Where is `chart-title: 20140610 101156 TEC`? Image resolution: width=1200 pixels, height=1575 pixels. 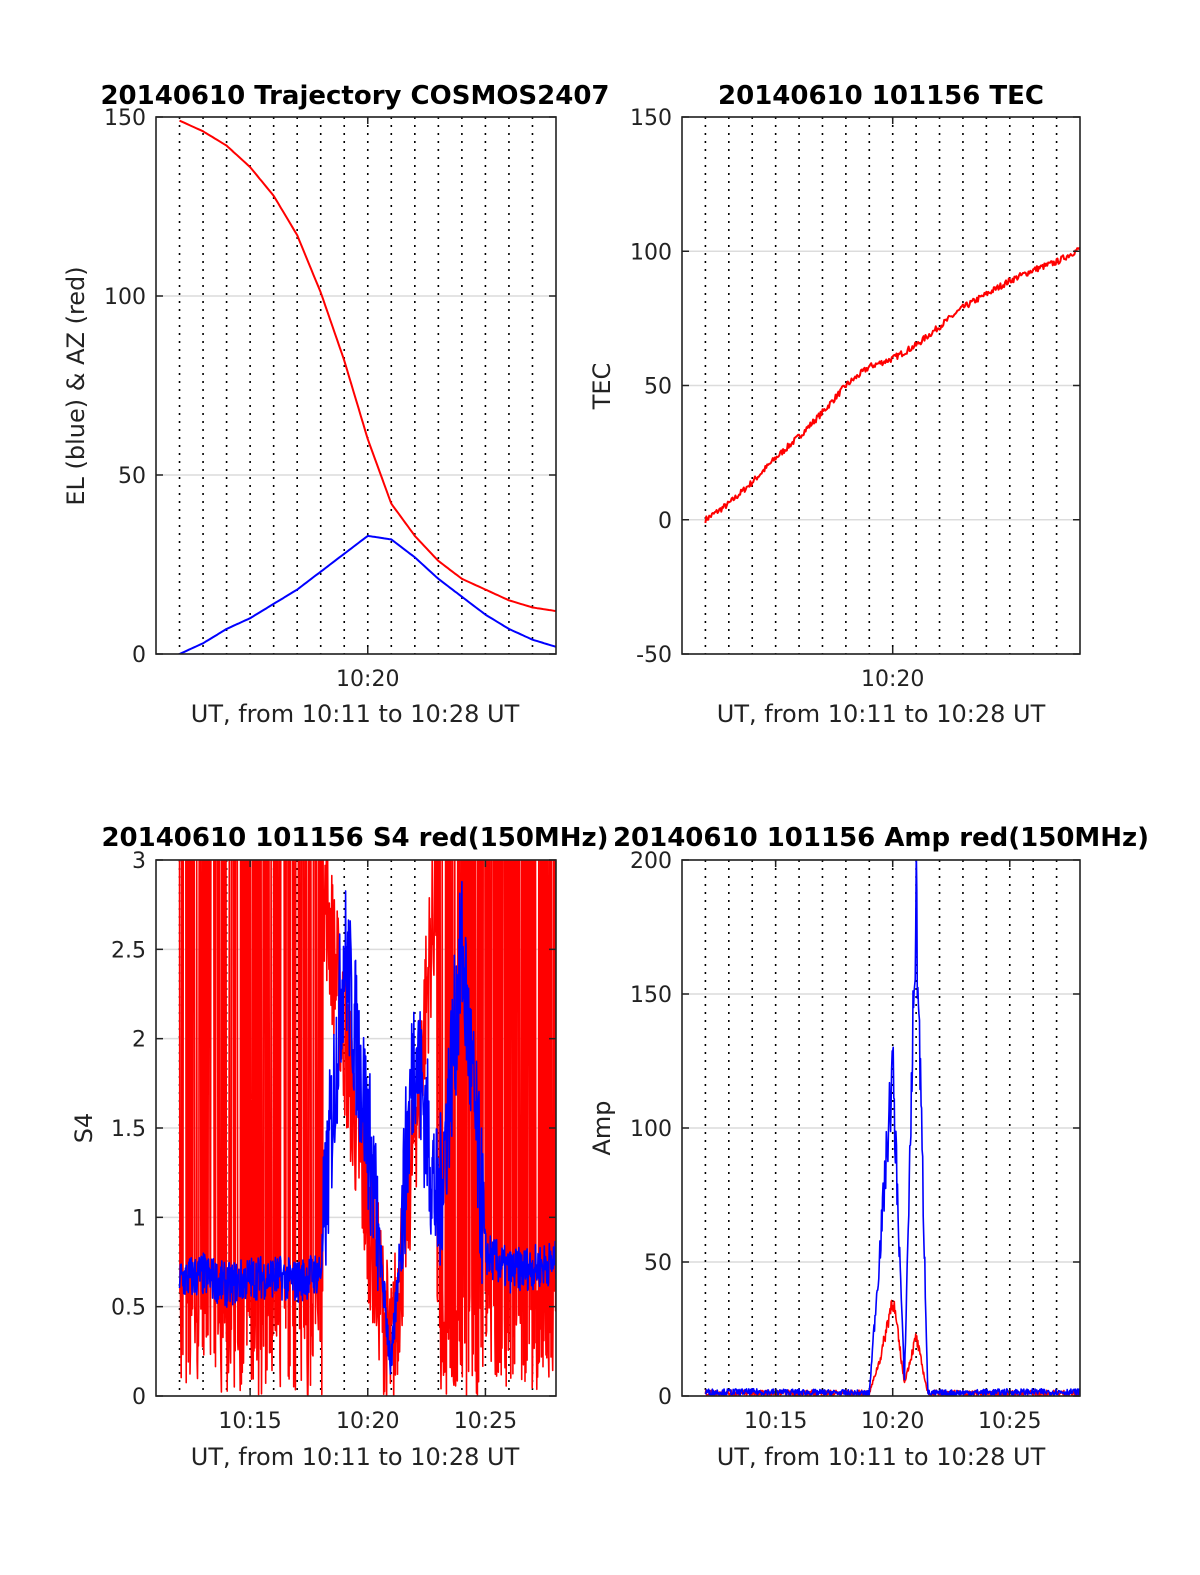
chart-title: 20140610 101156 TEC is located at coordinates (881, 96).